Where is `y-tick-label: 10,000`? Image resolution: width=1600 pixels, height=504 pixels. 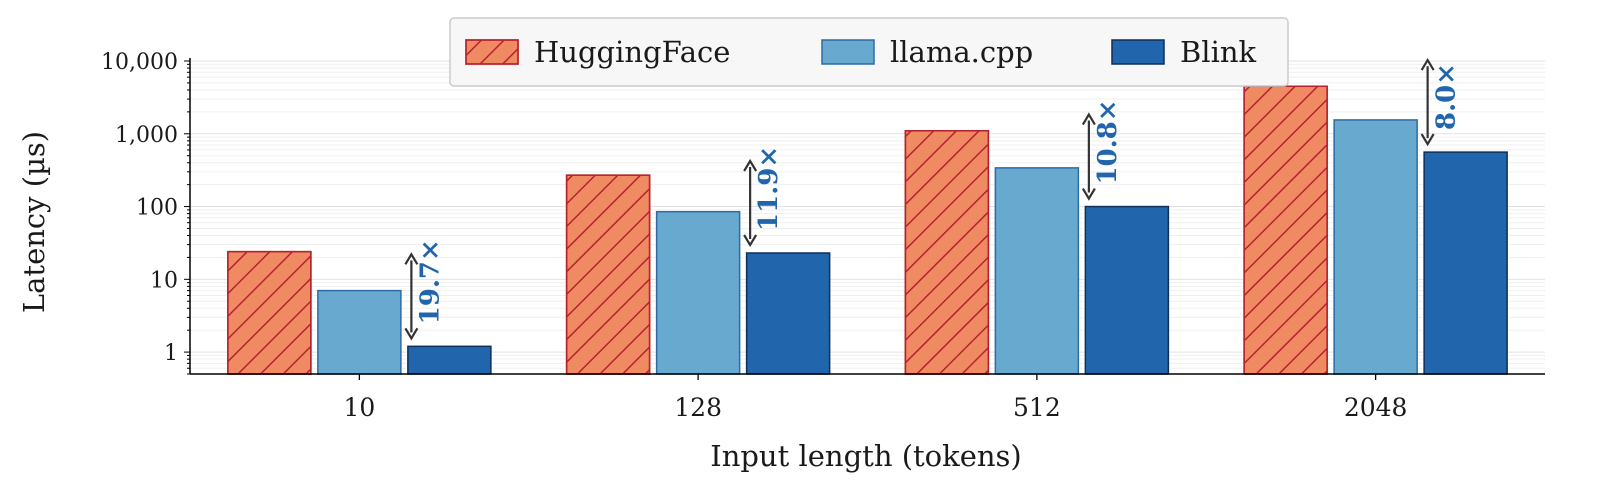
y-tick-label: 10,000 is located at coordinates (139, 62).